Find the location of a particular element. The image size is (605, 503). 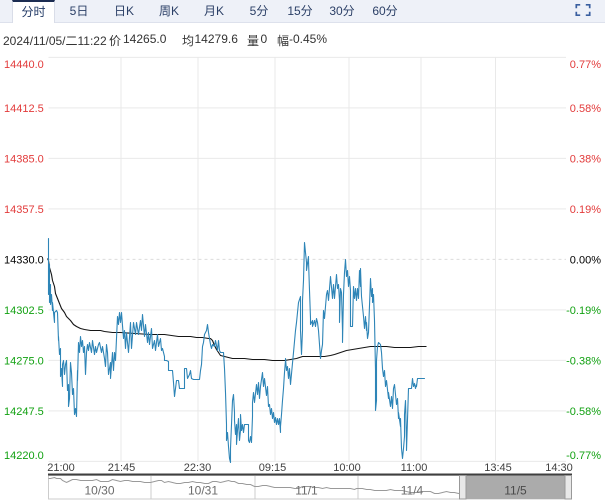

svg-text: 0.38% is located at coordinates (585, 159).